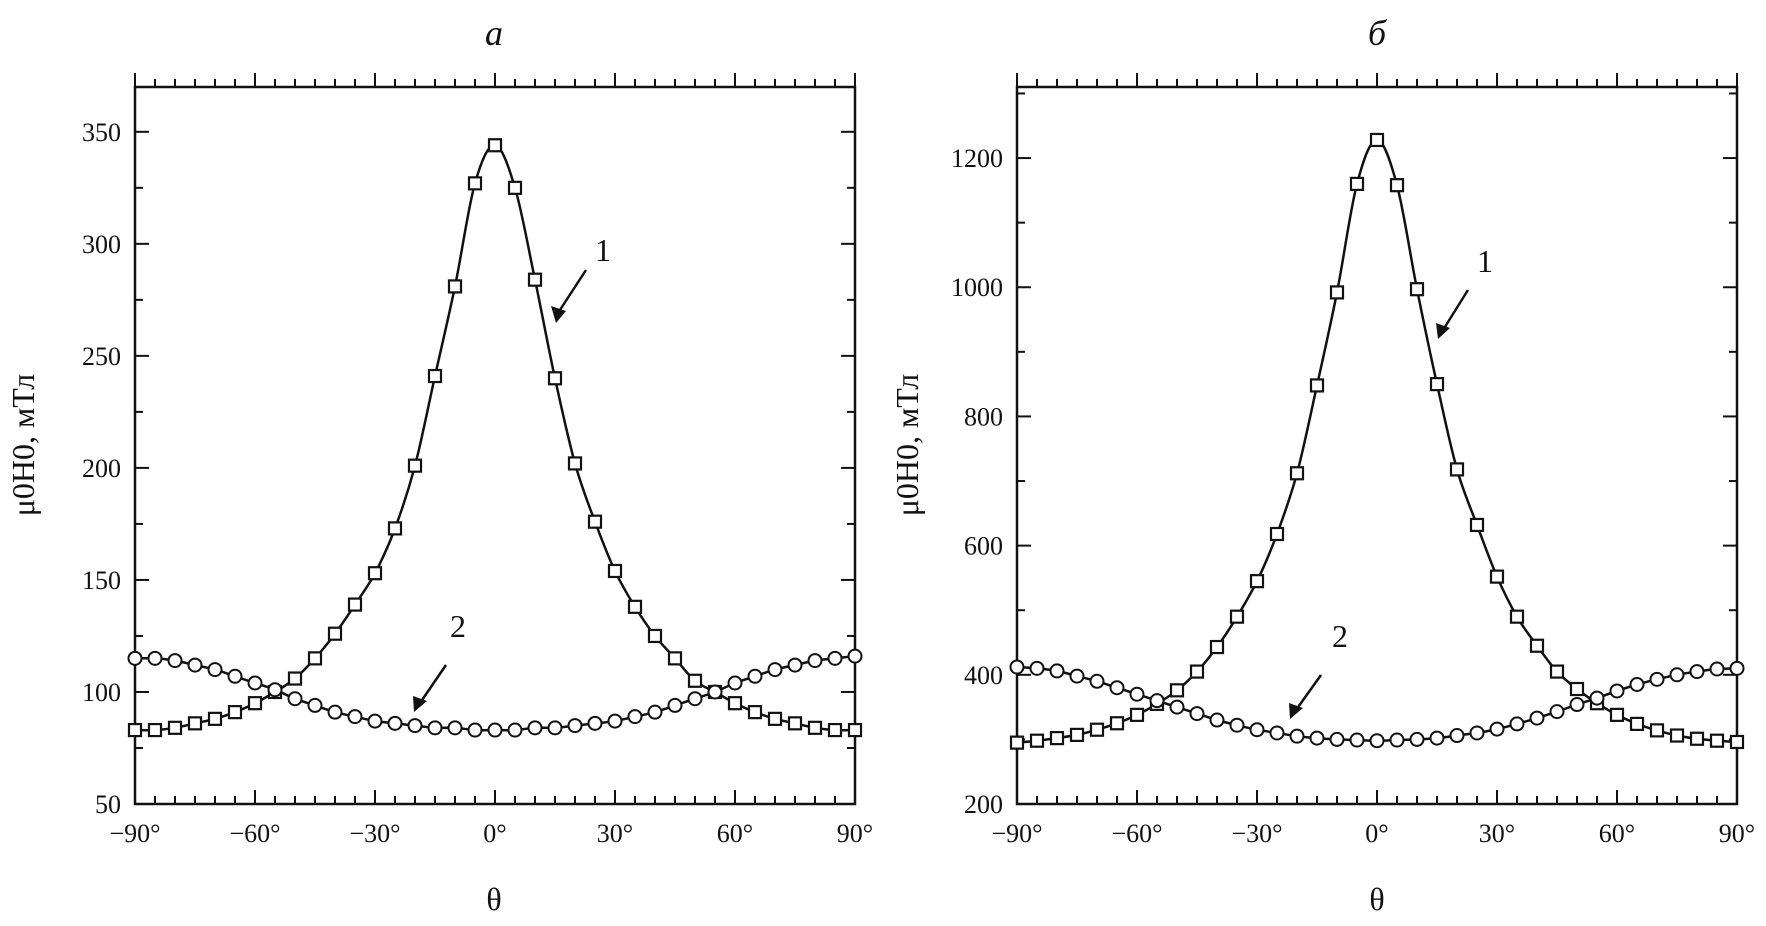 The image size is (1766, 926). What do you see at coordinates (977, 287) in the screenshot?
I see `y-tick-label: 1000` at bounding box center [977, 287].